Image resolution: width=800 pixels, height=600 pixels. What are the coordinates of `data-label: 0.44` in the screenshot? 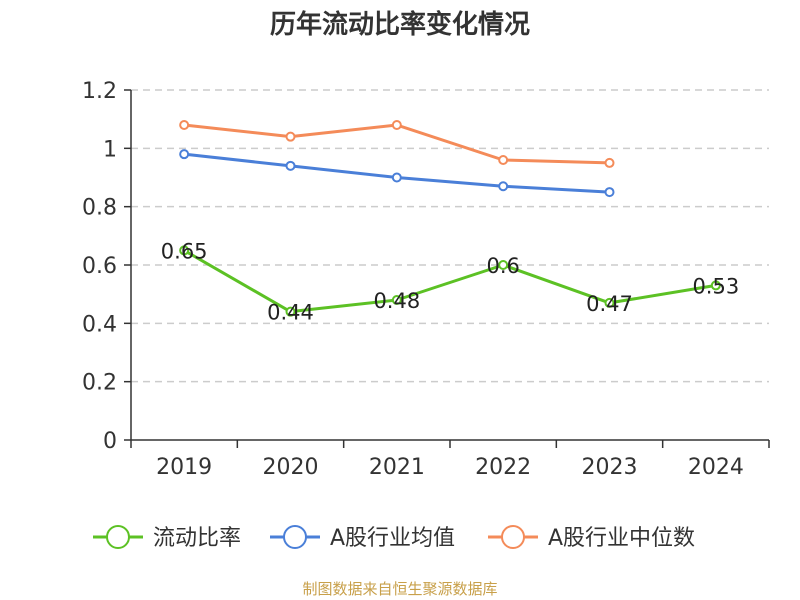 It's located at (290, 313).